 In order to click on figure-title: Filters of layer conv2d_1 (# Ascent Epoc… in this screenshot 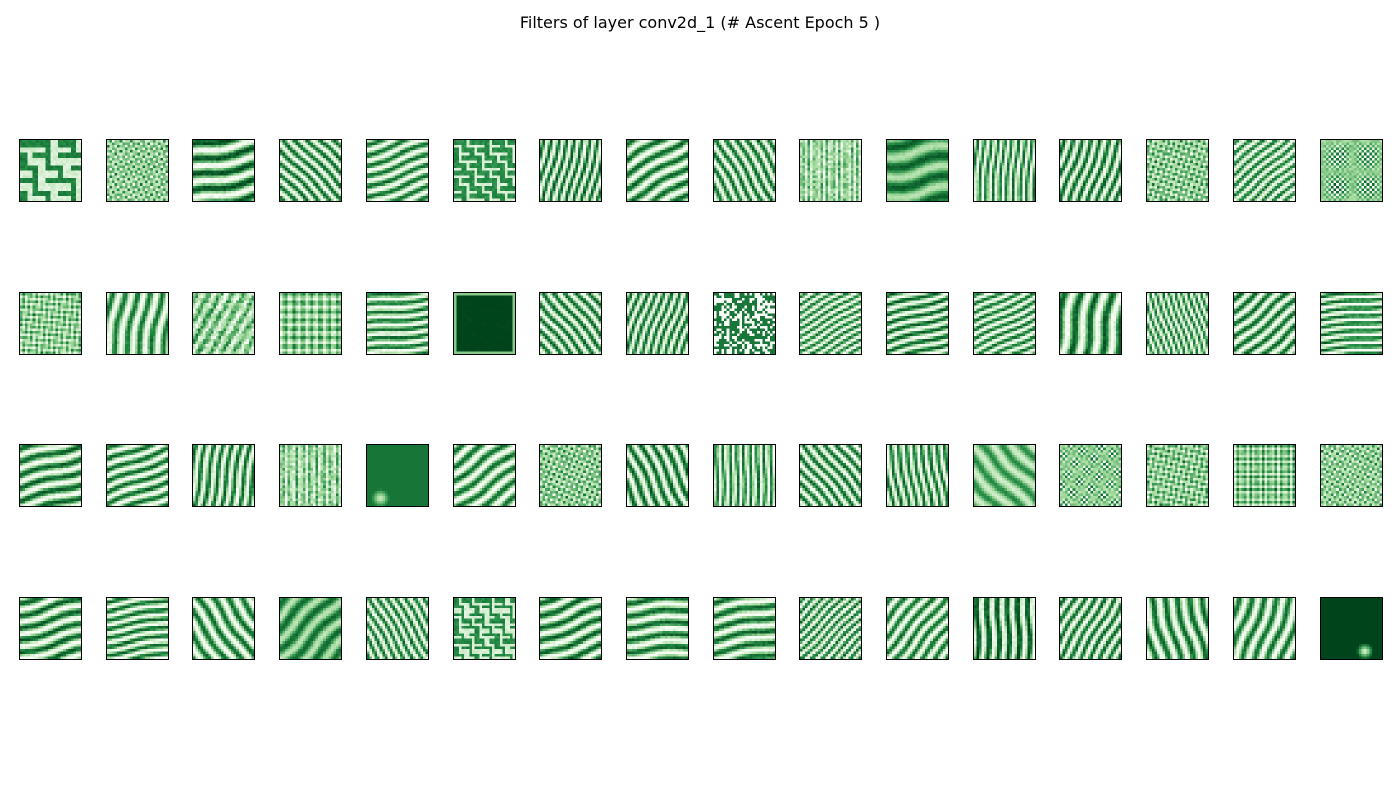, I will do `click(700, 22)`.